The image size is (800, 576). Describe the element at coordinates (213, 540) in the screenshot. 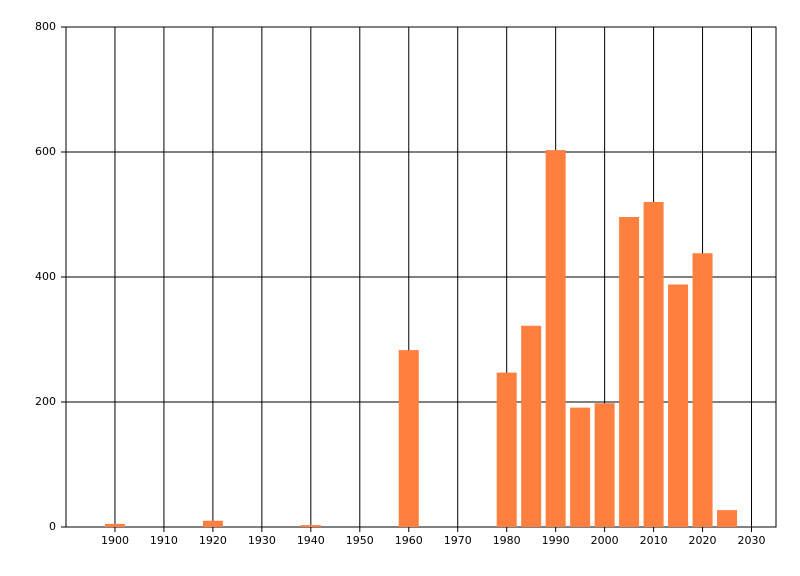

I see `x-tick-label: 1920` at that location.